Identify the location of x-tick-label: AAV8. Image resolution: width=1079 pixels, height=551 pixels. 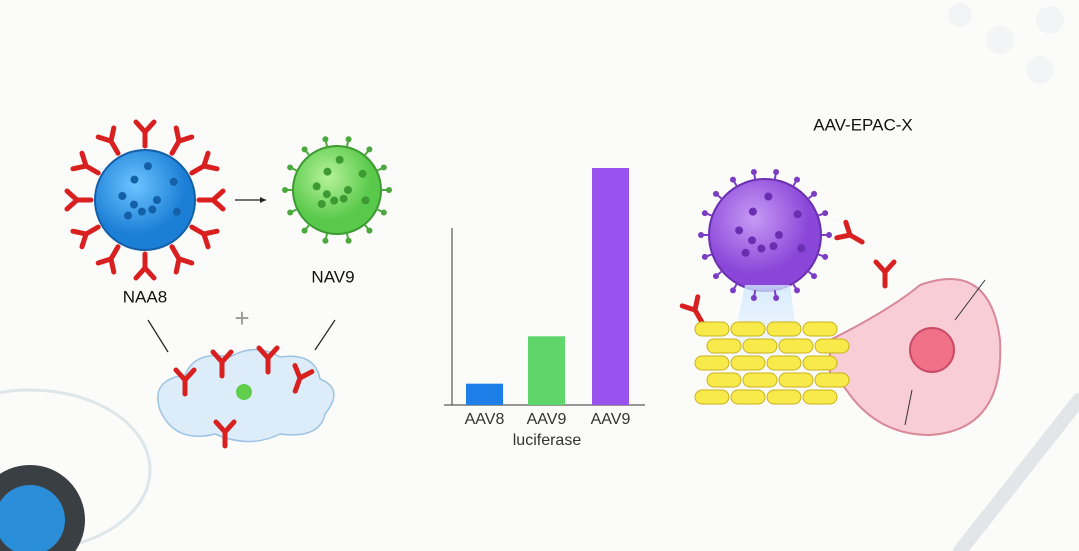
(485, 419).